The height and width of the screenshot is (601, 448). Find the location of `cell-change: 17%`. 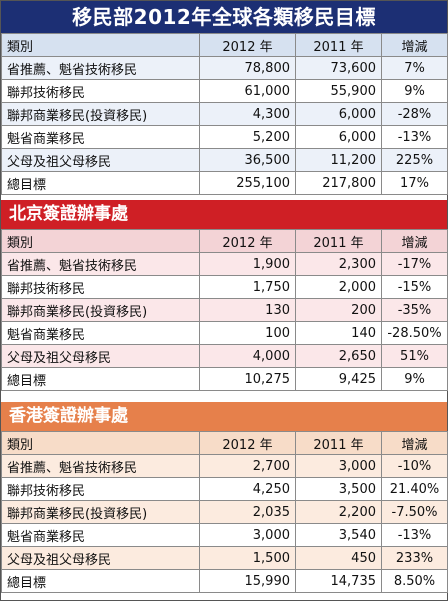

cell-change: 17% is located at coordinates (414, 183).